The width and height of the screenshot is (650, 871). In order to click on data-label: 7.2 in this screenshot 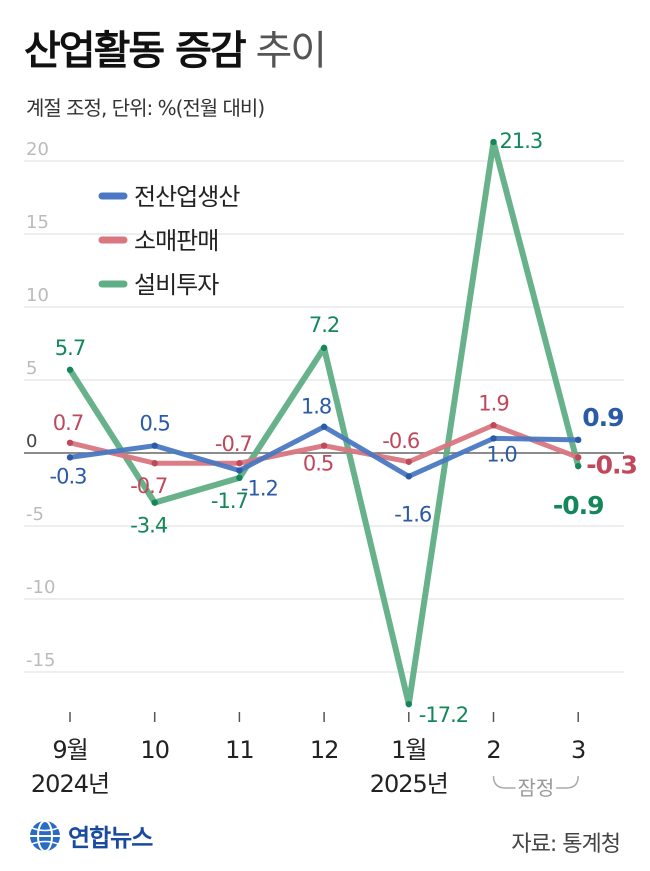, I will do `click(324, 325)`.